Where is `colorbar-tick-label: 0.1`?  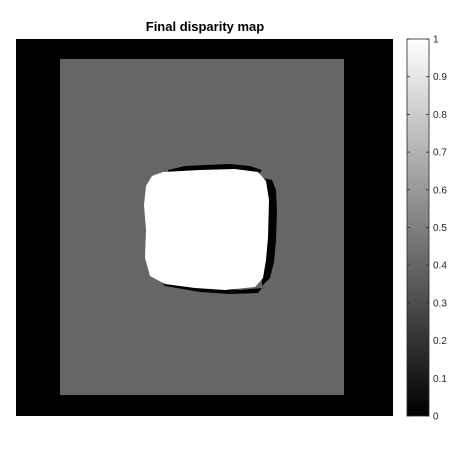
colorbar-tick-label: 0.1 is located at coordinates (440, 379).